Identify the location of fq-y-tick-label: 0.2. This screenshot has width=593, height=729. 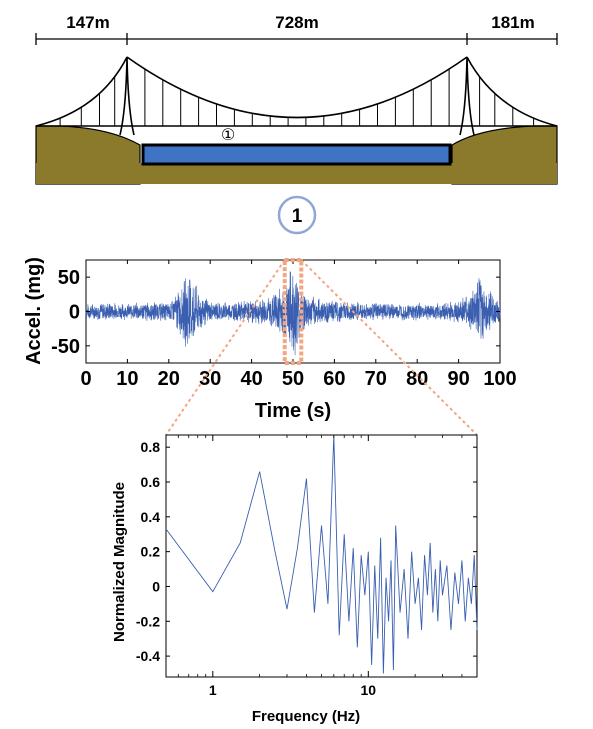
(151, 552).